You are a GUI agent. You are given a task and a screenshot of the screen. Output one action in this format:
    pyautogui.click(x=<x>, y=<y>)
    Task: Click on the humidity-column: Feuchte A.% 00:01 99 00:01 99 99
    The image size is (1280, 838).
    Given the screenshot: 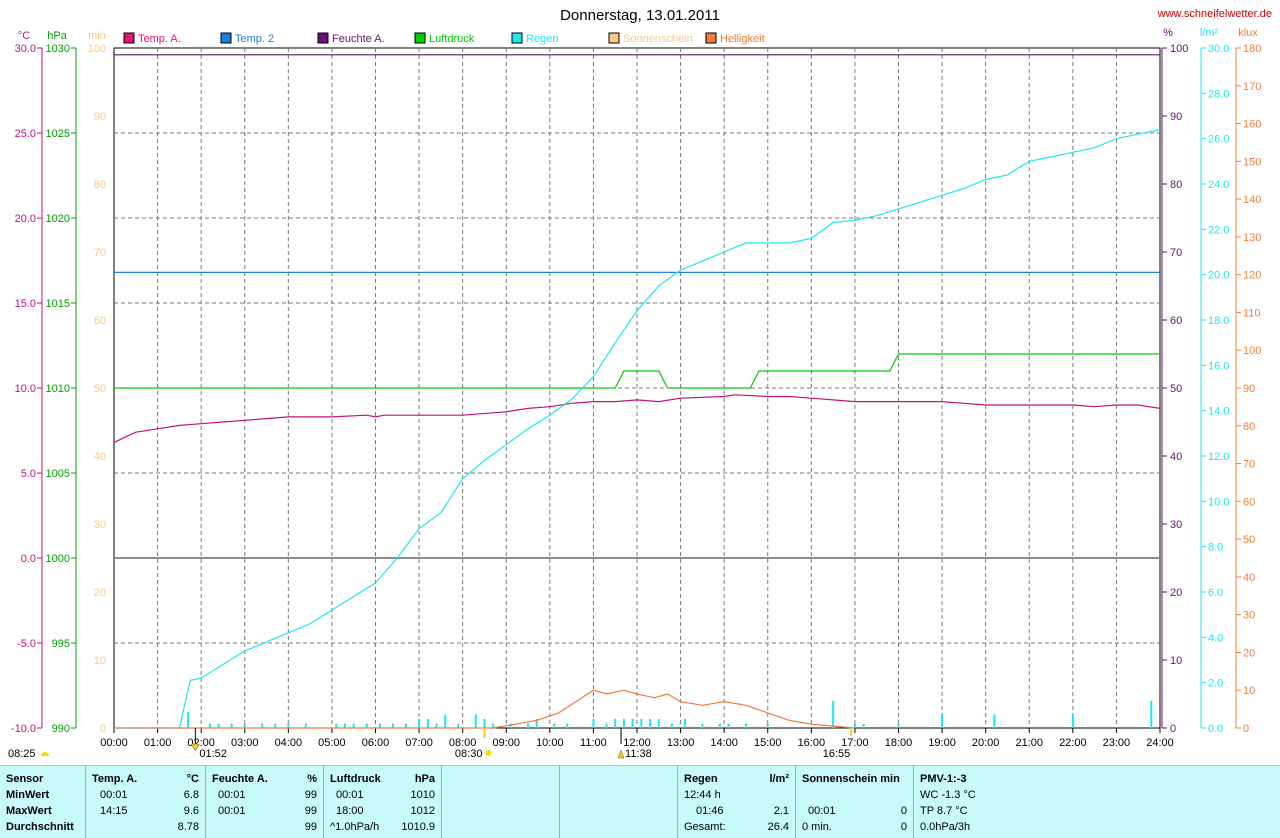 What is the action you would take?
    pyautogui.click(x=265, y=802)
    